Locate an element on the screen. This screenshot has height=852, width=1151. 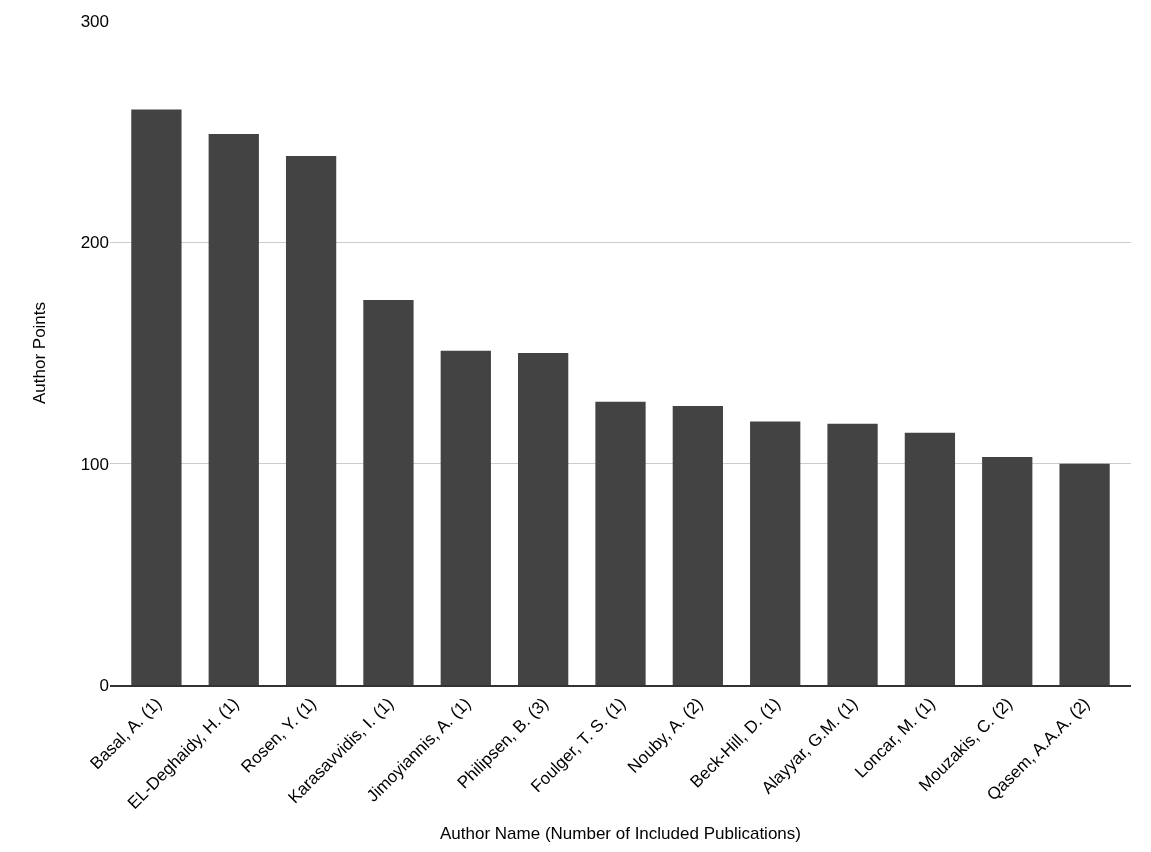
y-tick-label: 0 is located at coordinates (104, 685).